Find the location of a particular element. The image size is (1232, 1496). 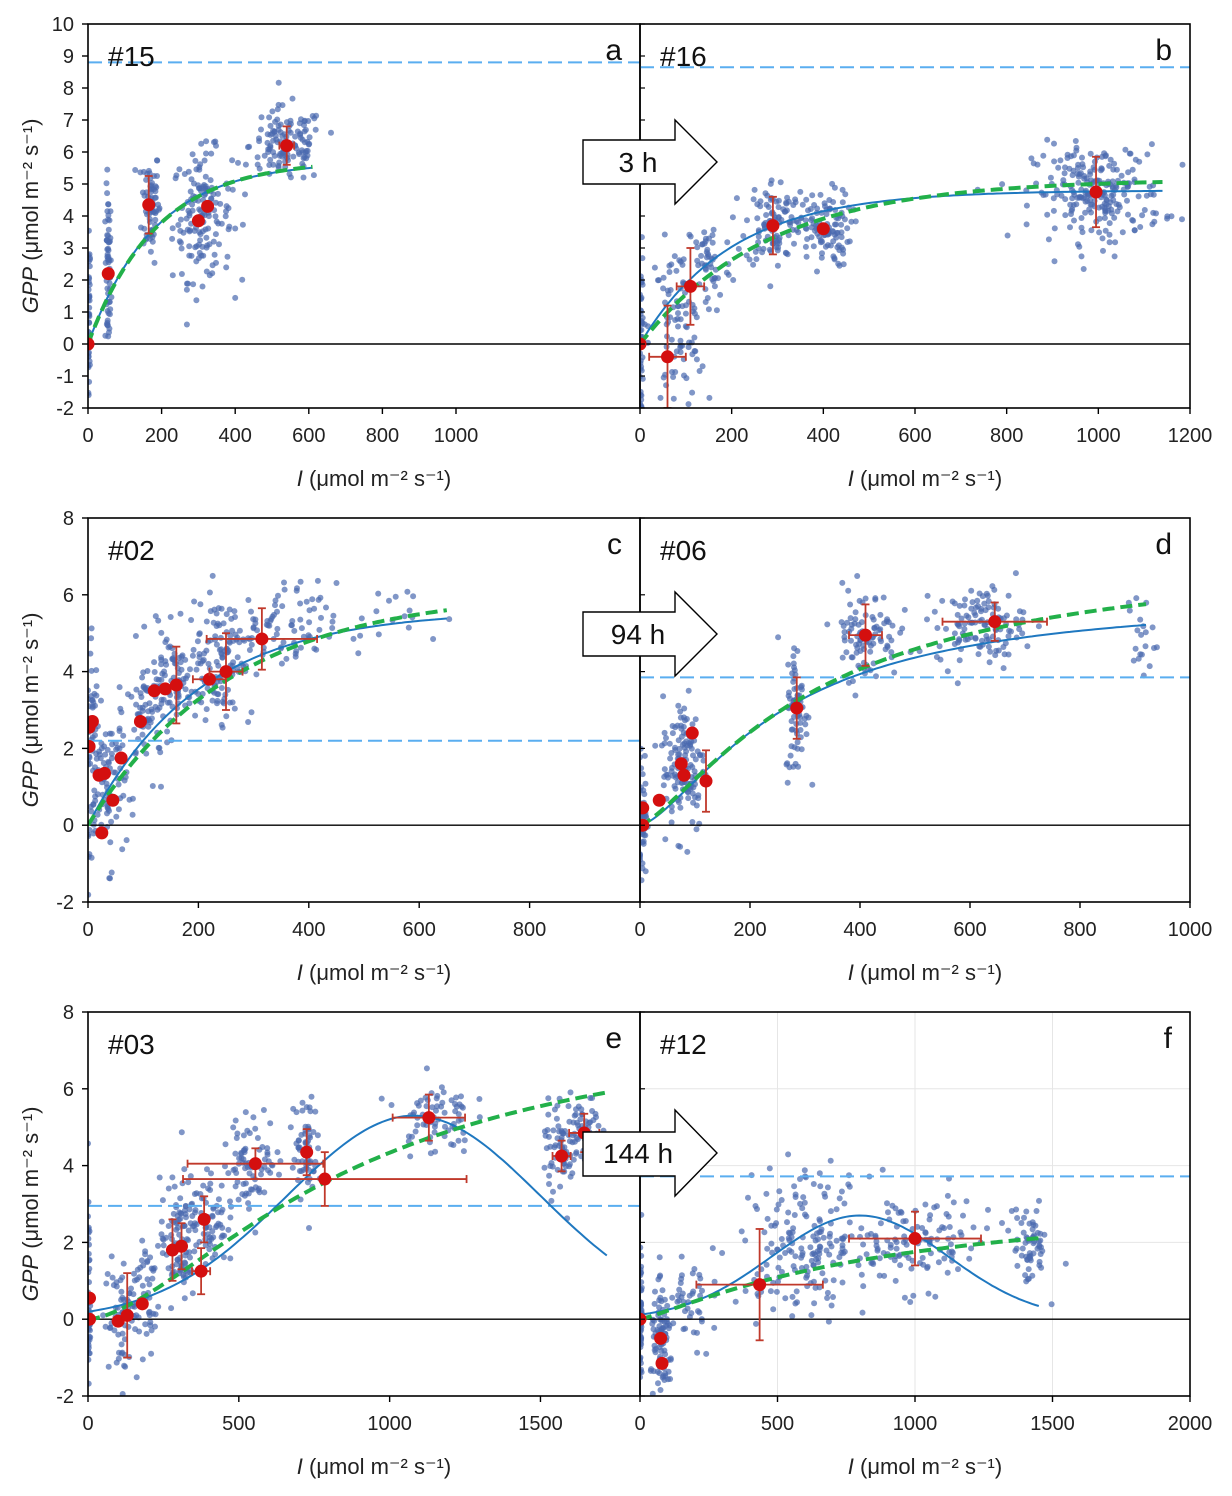

y-tick-label: 10 is located at coordinates (63, 25).